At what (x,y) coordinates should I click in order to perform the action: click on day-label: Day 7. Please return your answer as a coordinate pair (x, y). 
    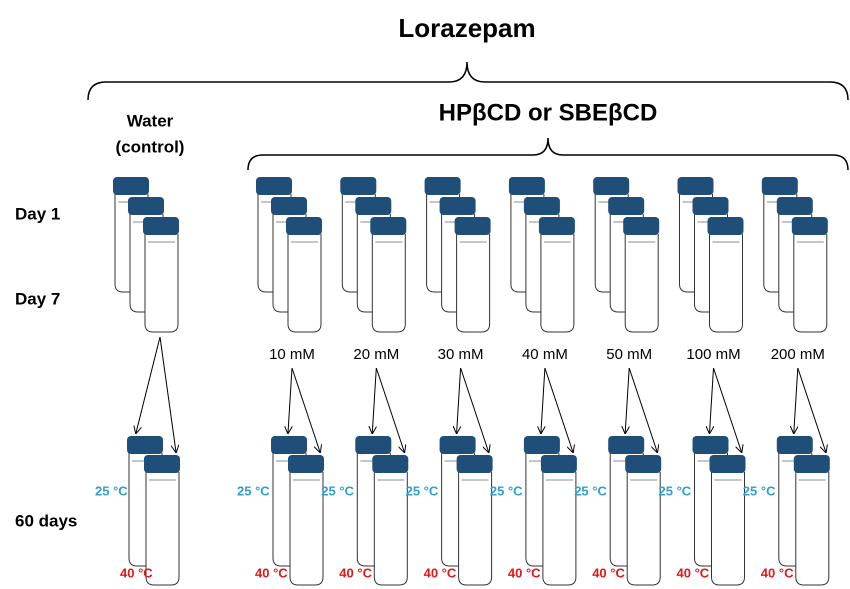
    Looking at the image, I should click on (37, 298).